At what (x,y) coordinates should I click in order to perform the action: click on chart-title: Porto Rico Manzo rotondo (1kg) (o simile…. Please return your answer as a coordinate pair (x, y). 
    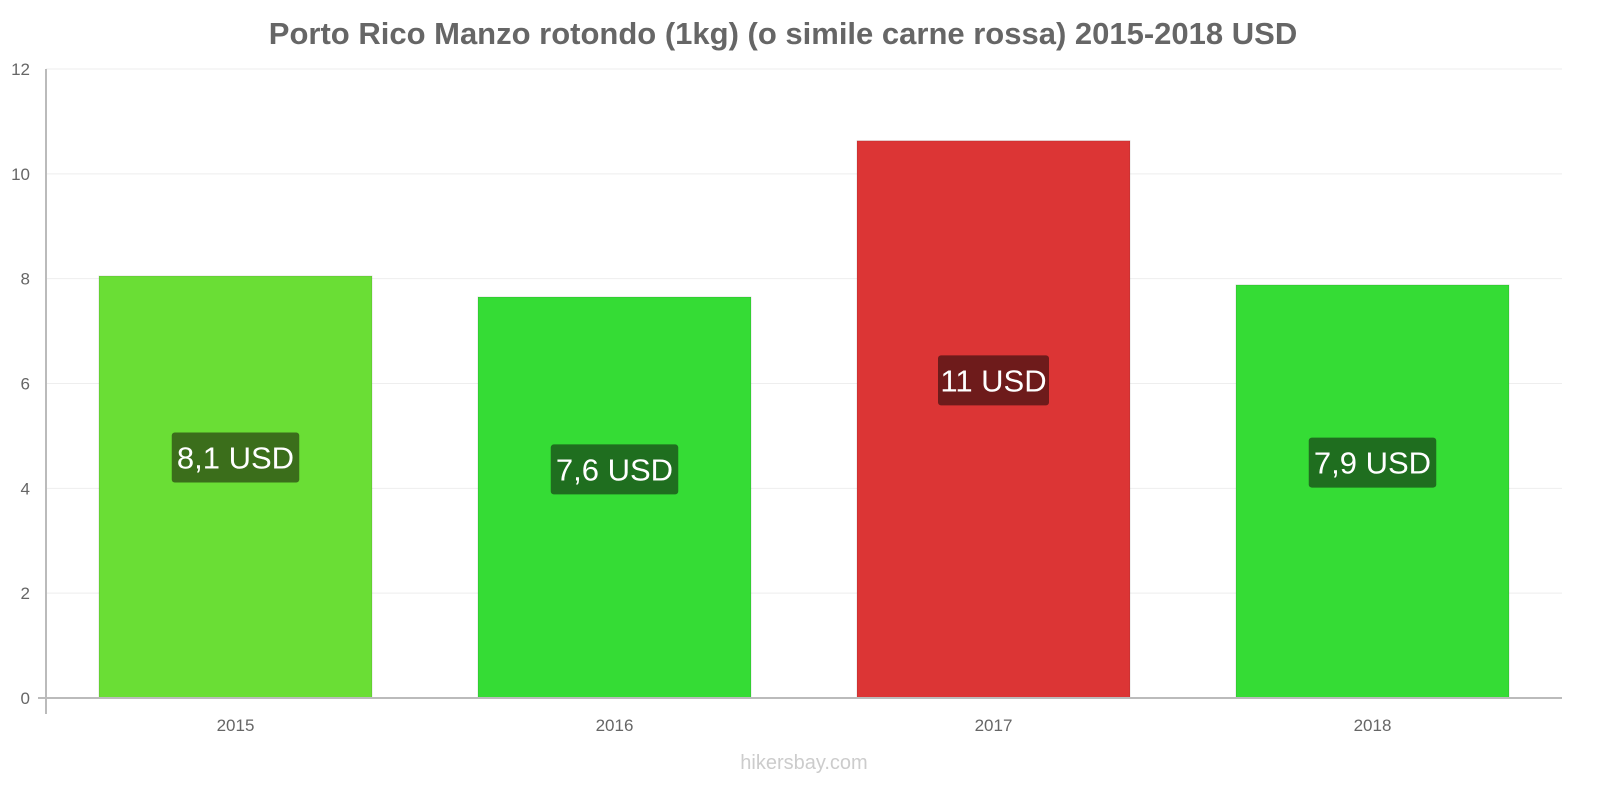
    Looking at the image, I should click on (783, 33).